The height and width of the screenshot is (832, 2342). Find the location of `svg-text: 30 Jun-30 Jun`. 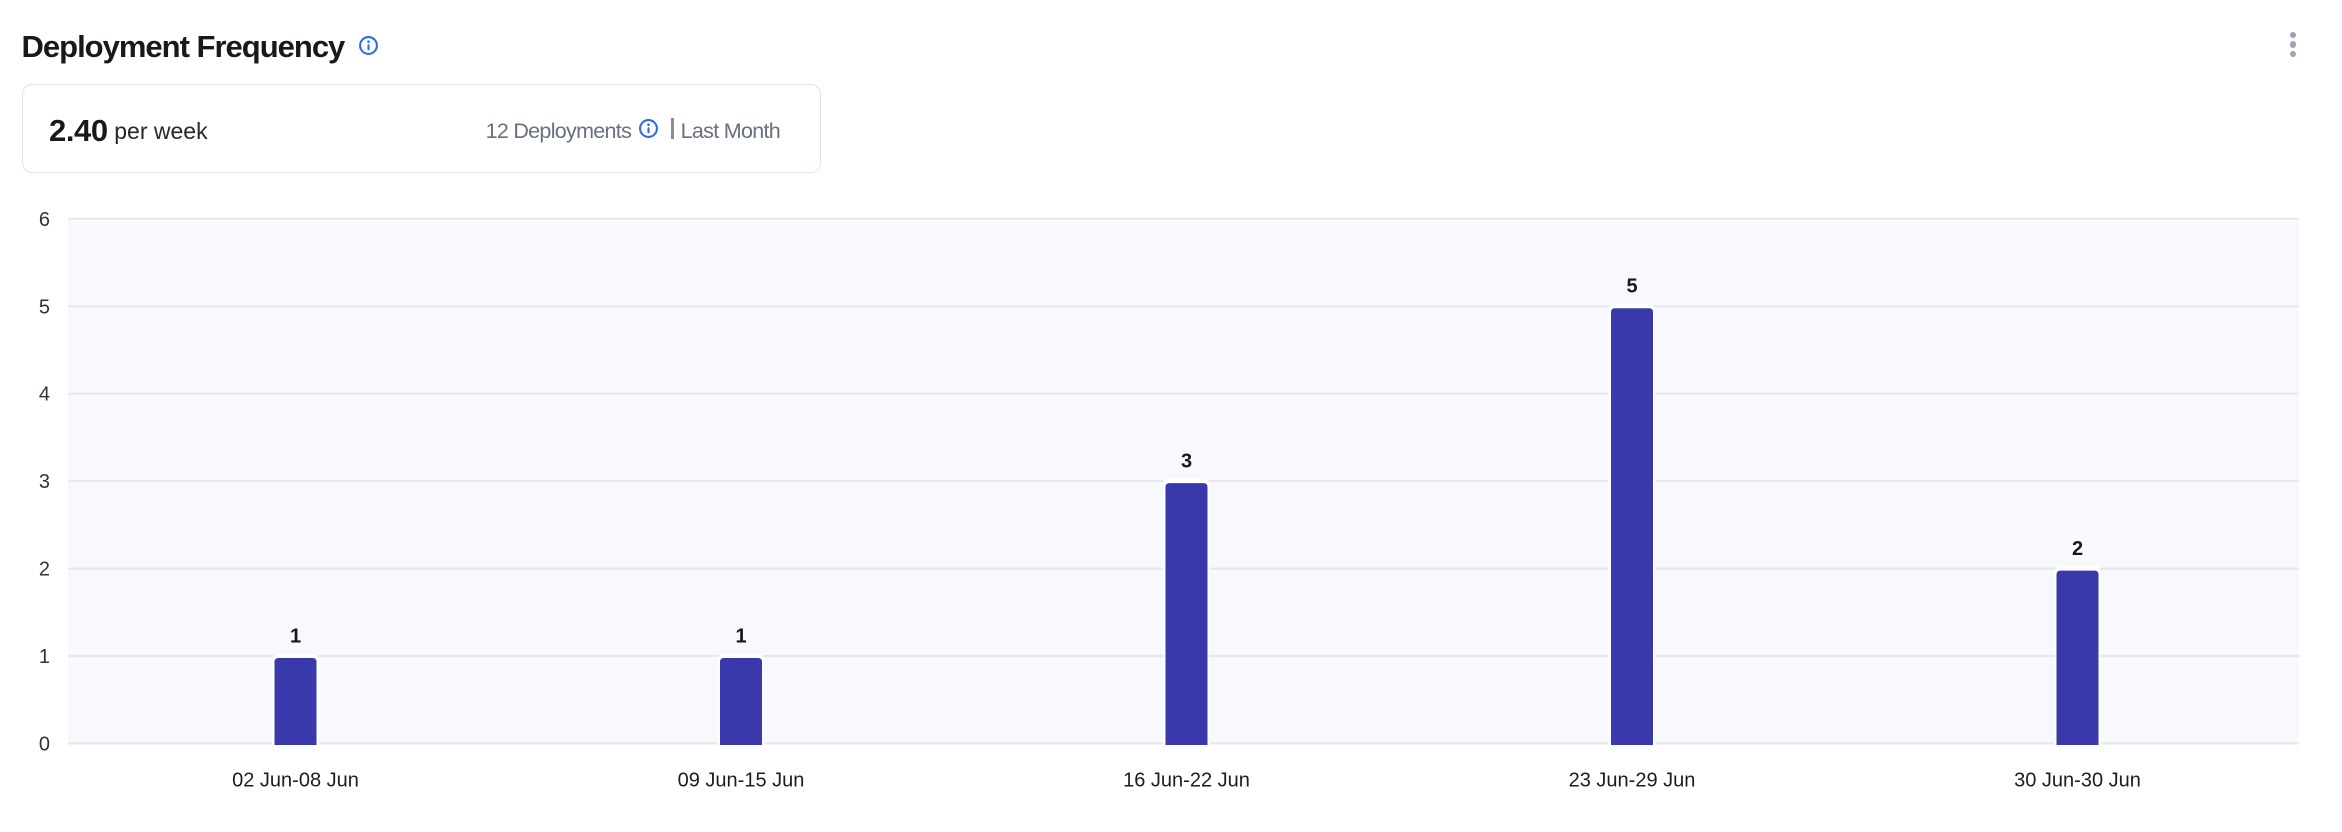

svg-text: 30 Jun-30 Jun is located at coordinates (2077, 781).